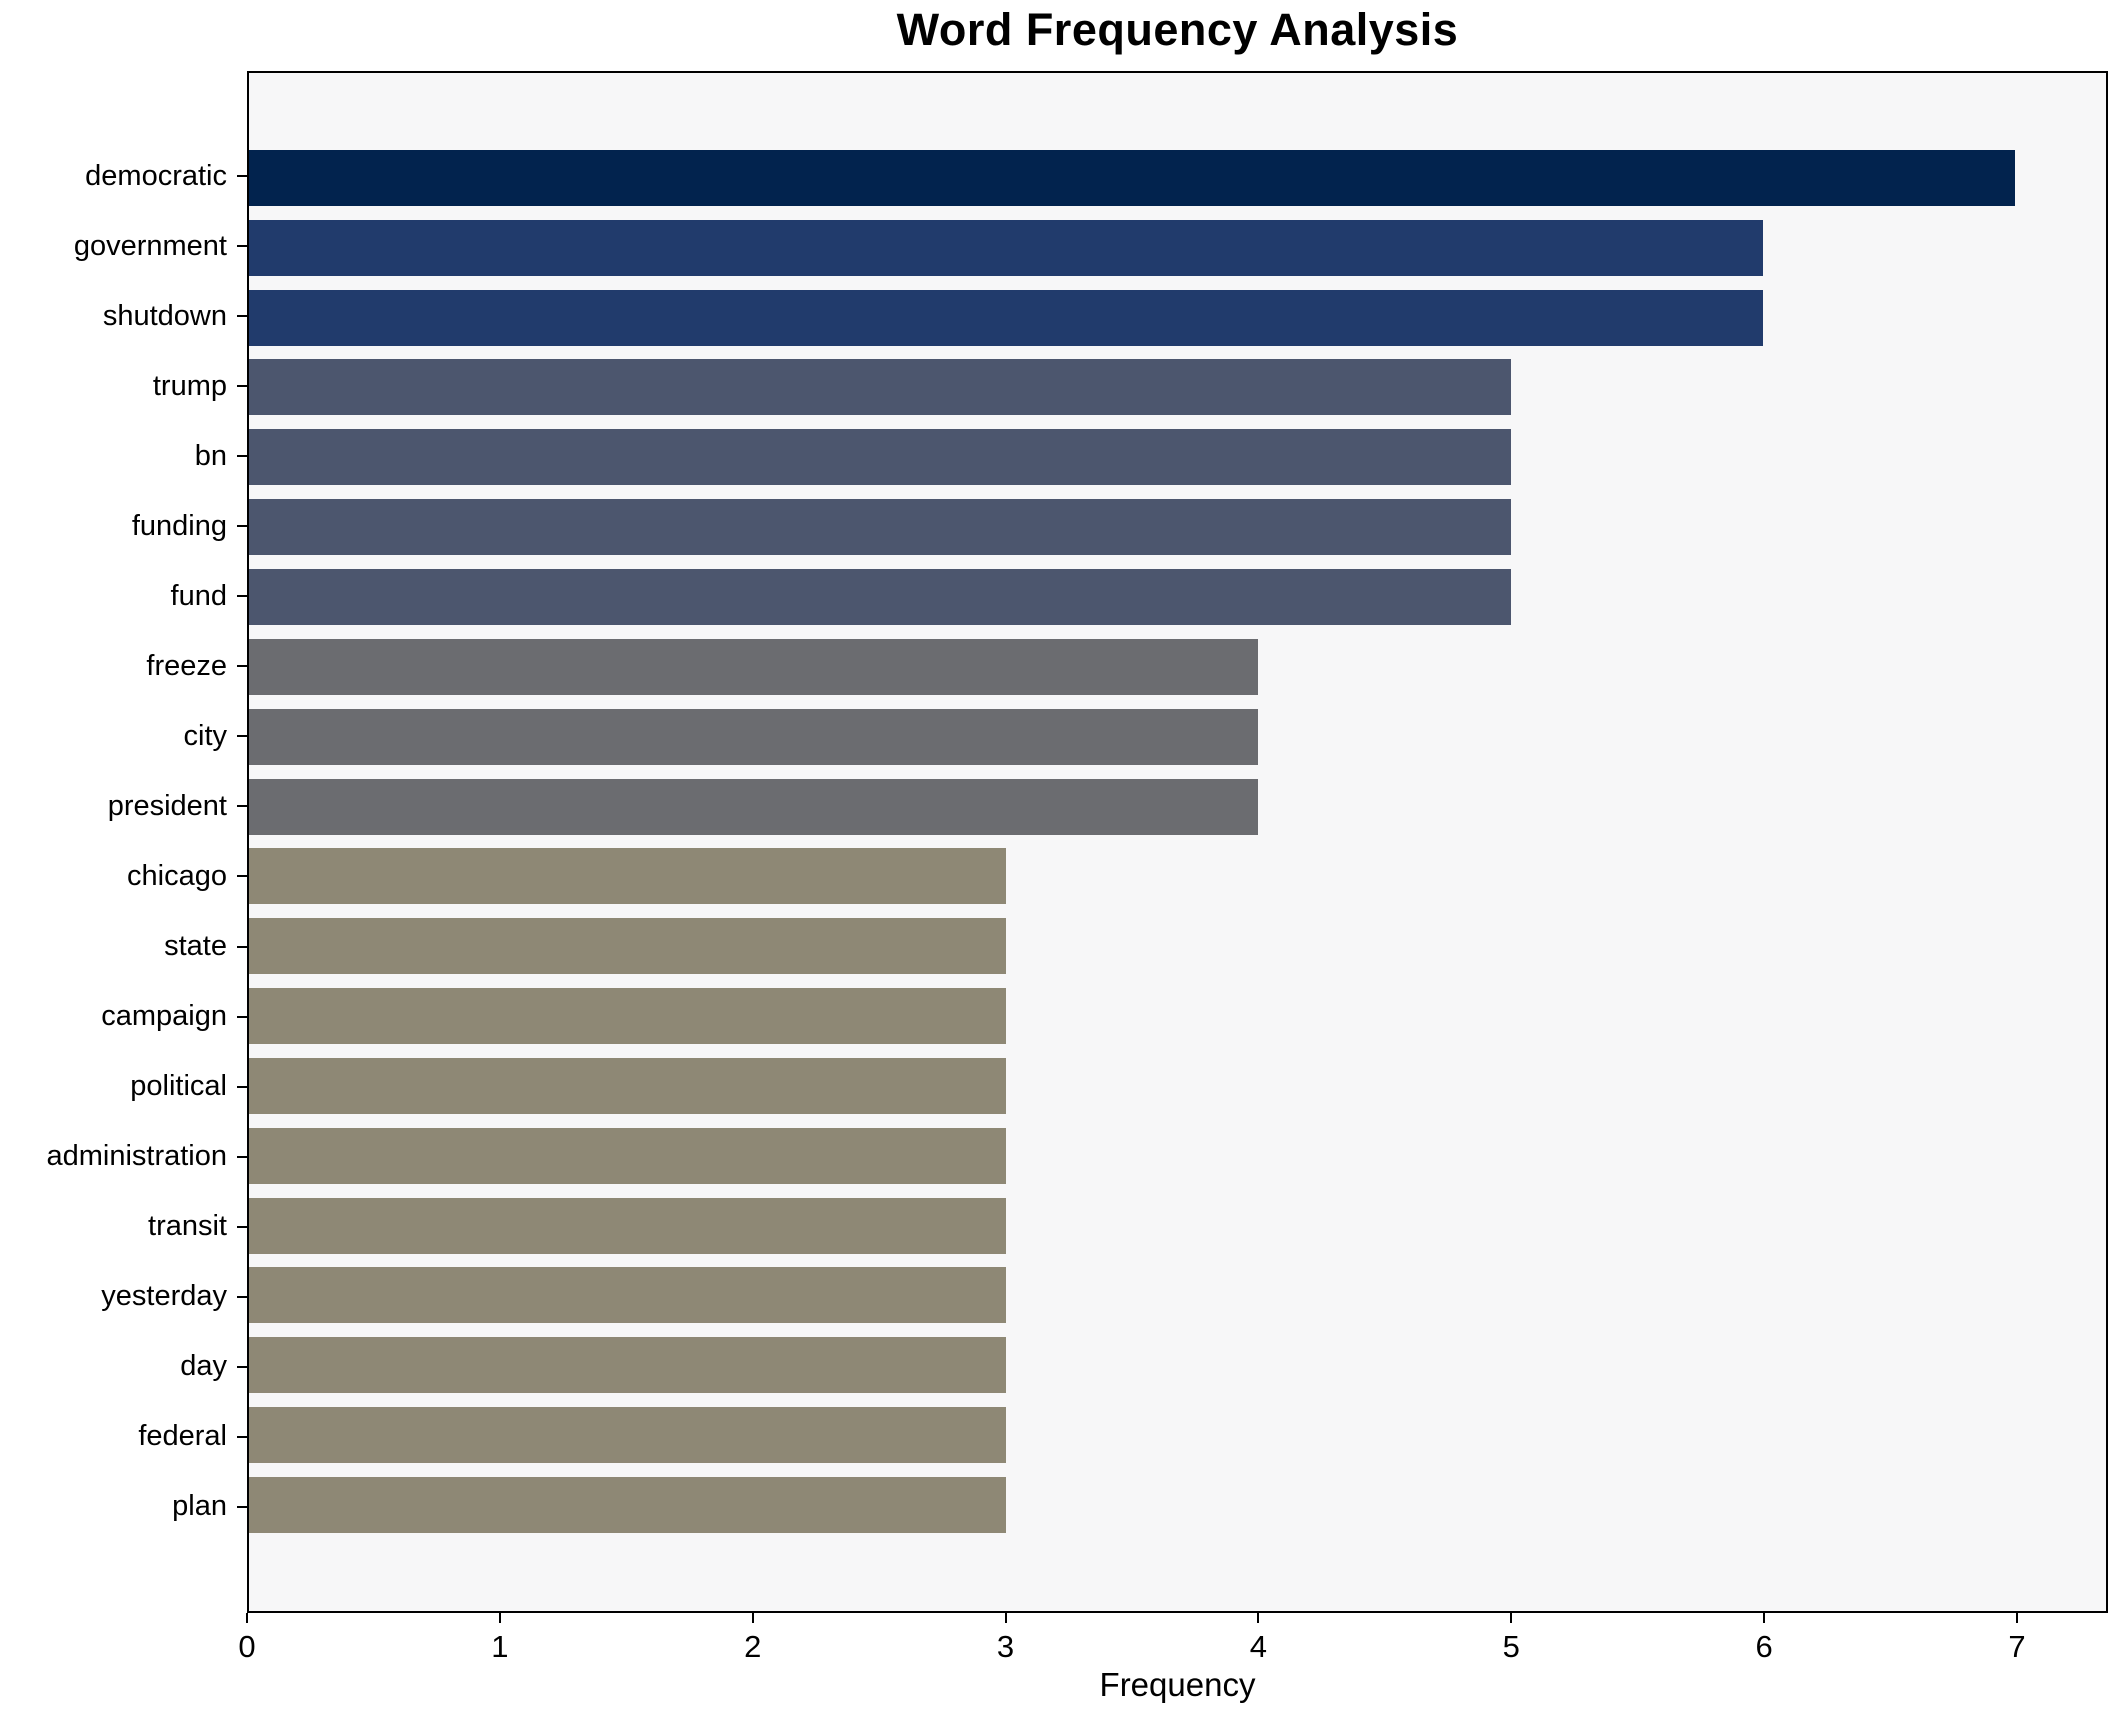 This screenshot has height=1722, width=2126. What do you see at coordinates (627, 946) in the screenshot?
I see `bar-state` at bounding box center [627, 946].